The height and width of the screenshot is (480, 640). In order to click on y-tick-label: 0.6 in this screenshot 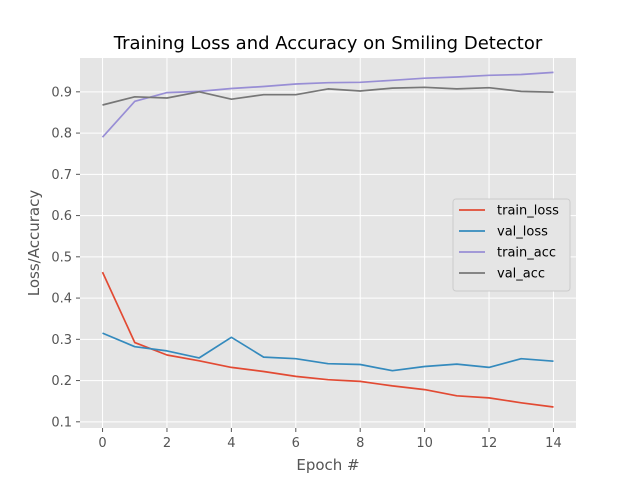, I will do `click(61, 216)`.